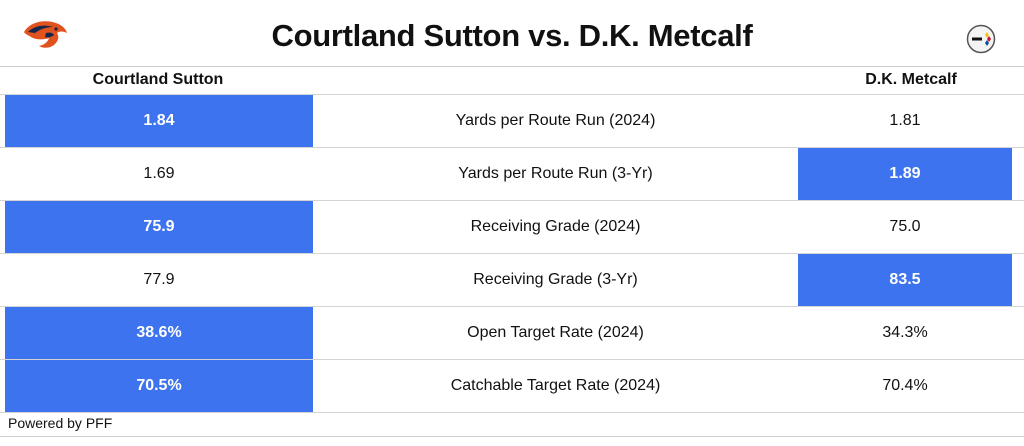  What do you see at coordinates (159, 386) in the screenshot?
I see `left-value: 70.5%` at bounding box center [159, 386].